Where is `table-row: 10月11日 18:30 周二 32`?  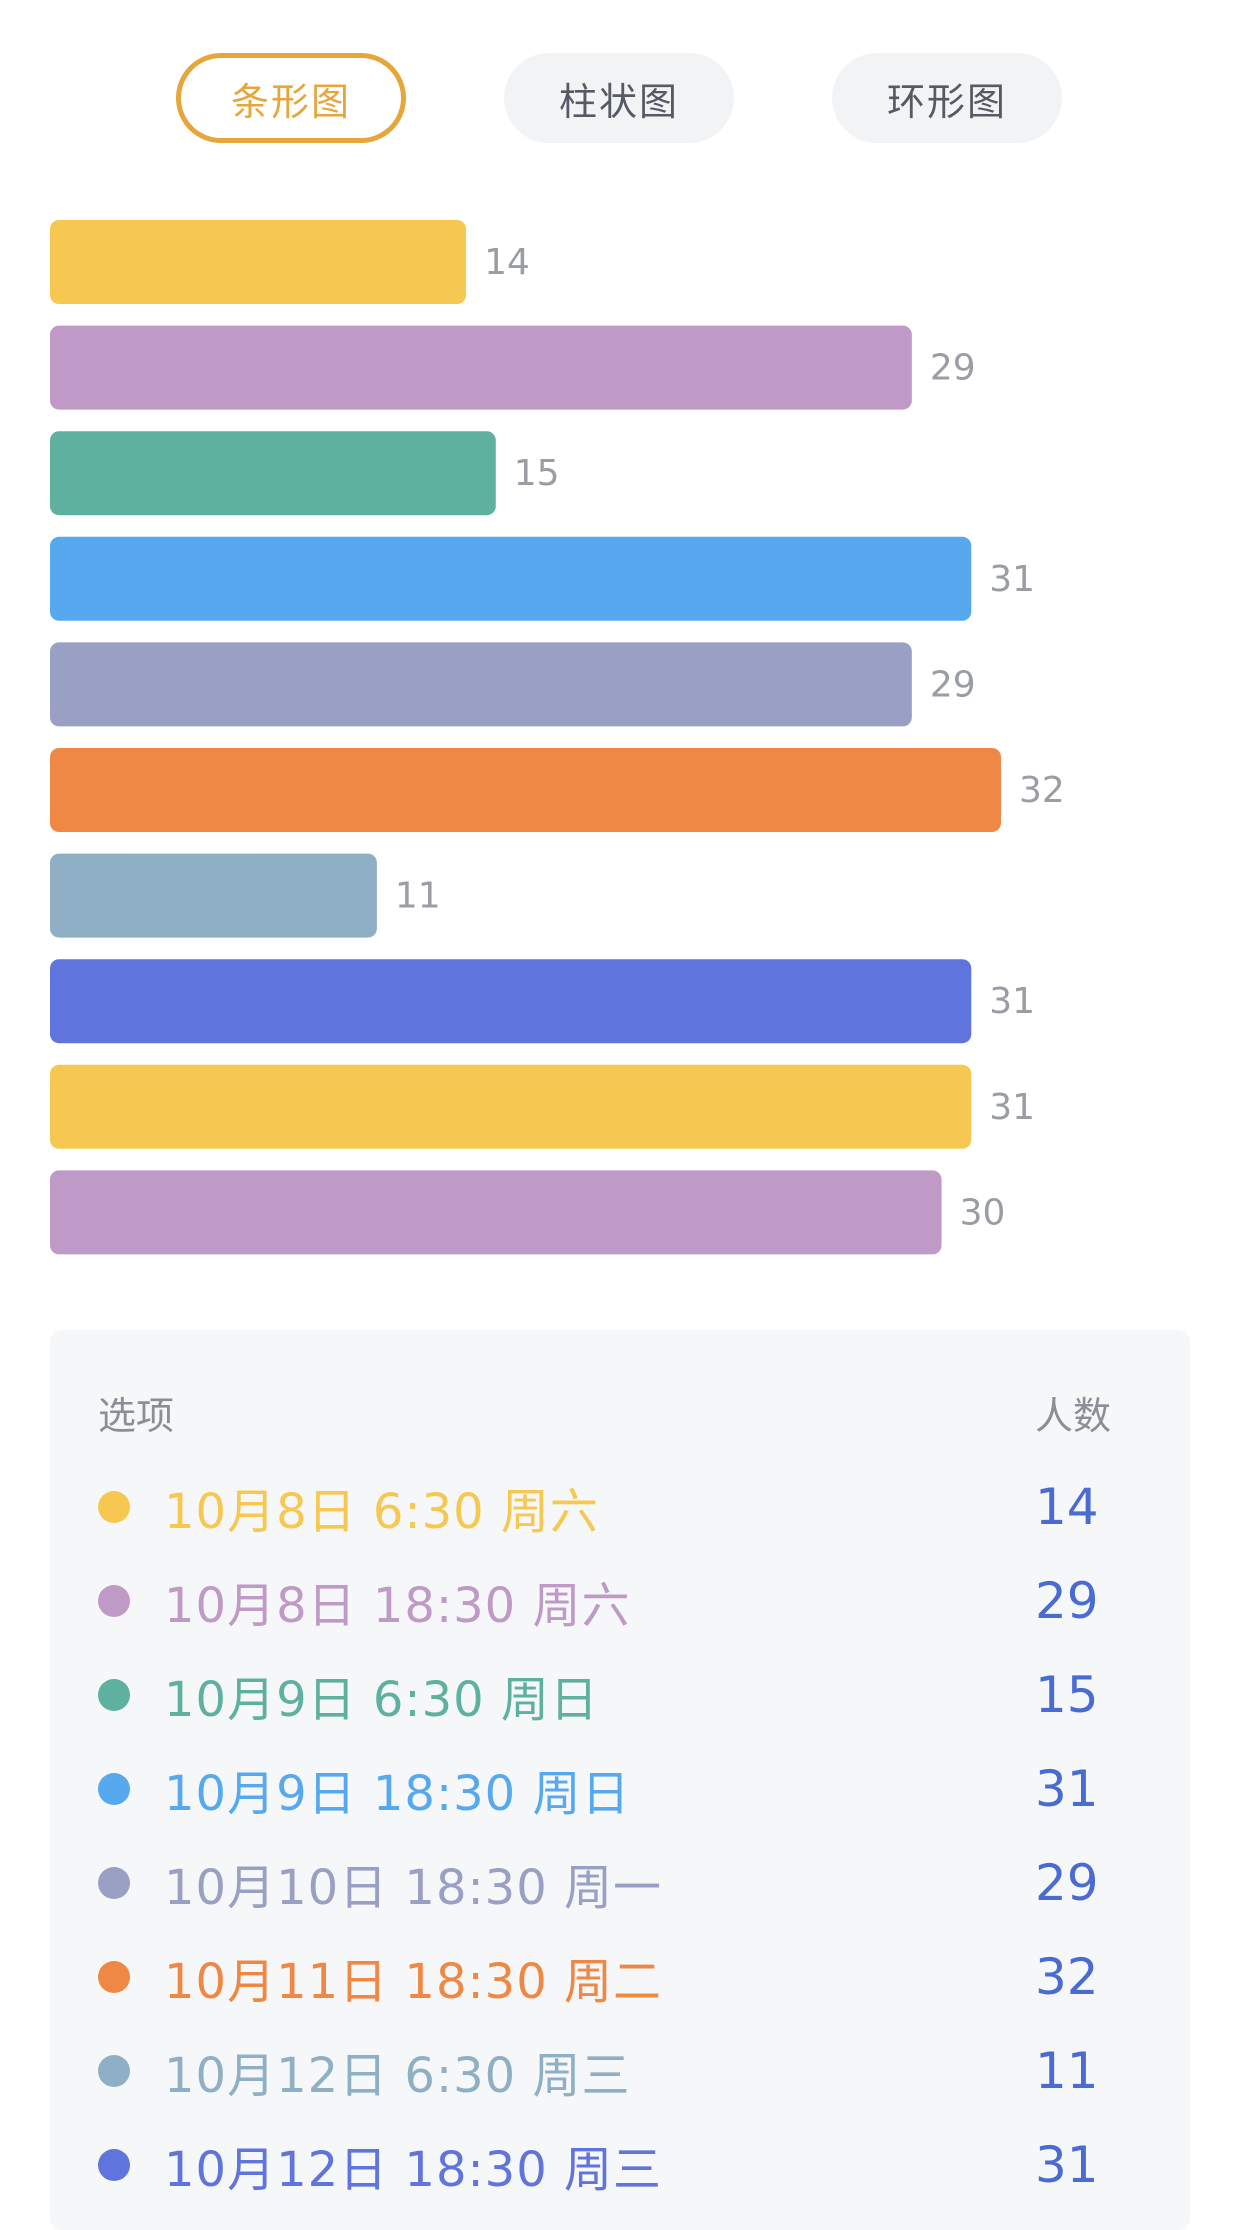
table-row: 10月11日 18:30 周二 32 is located at coordinates (623, 1977).